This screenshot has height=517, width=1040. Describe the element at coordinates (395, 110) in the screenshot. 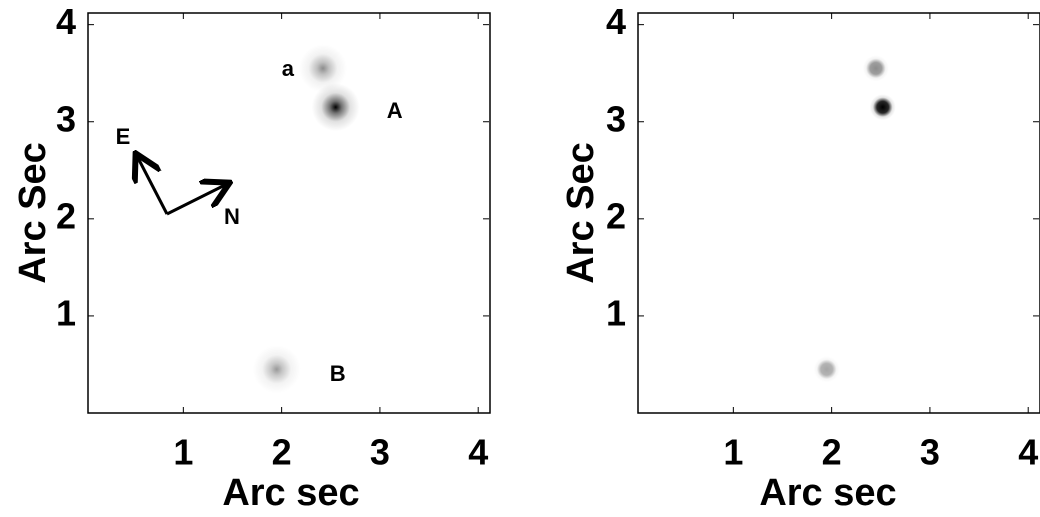

I see `source-label: A` at that location.